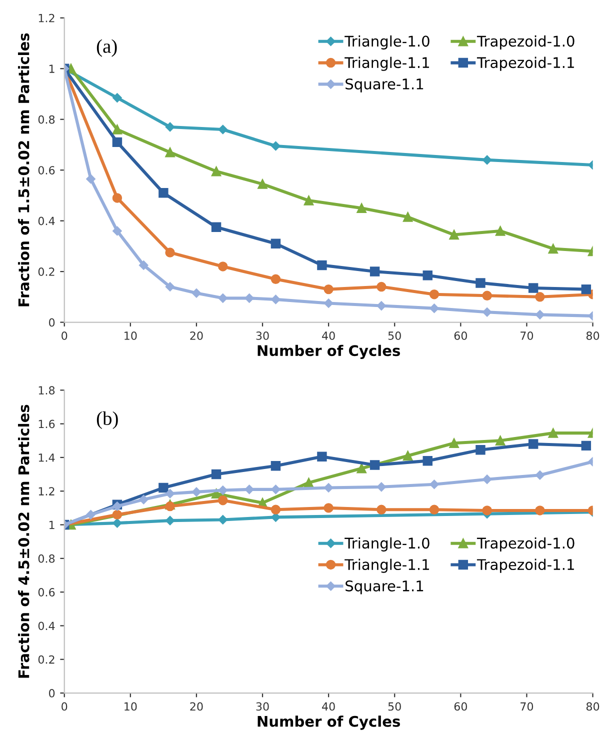  What do you see at coordinates (527, 706) in the screenshot?
I see `x-tick-label: 70` at bounding box center [527, 706].